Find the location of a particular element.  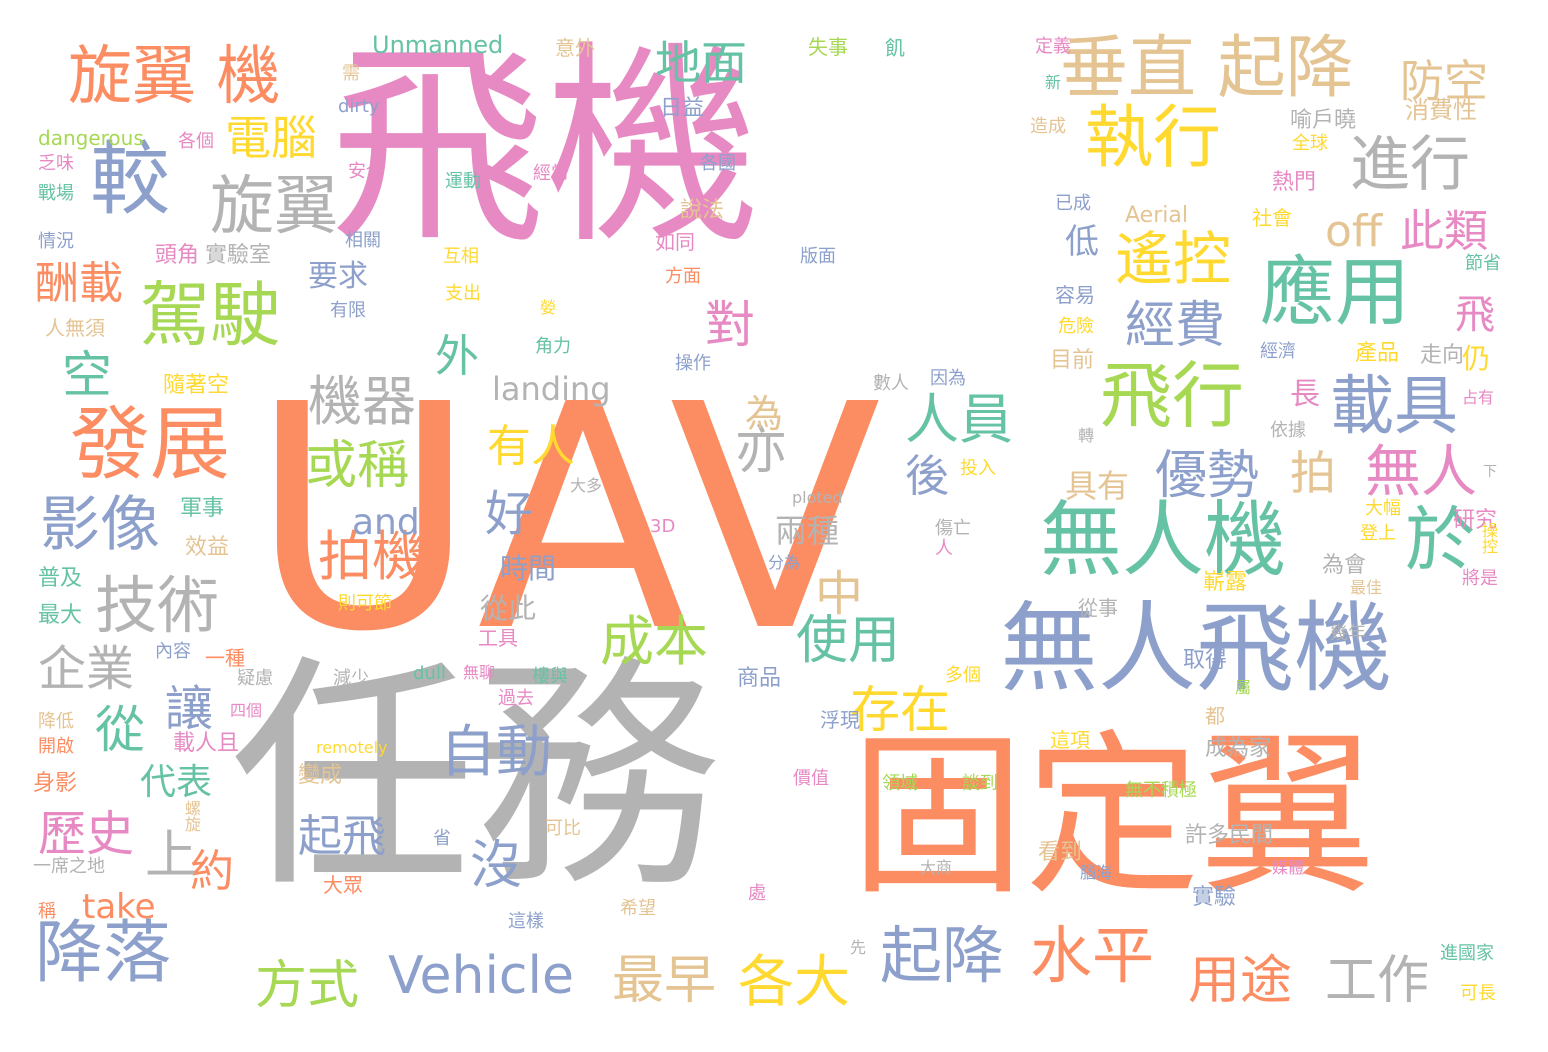

cloud-word: 較 is located at coordinates (130, 179).